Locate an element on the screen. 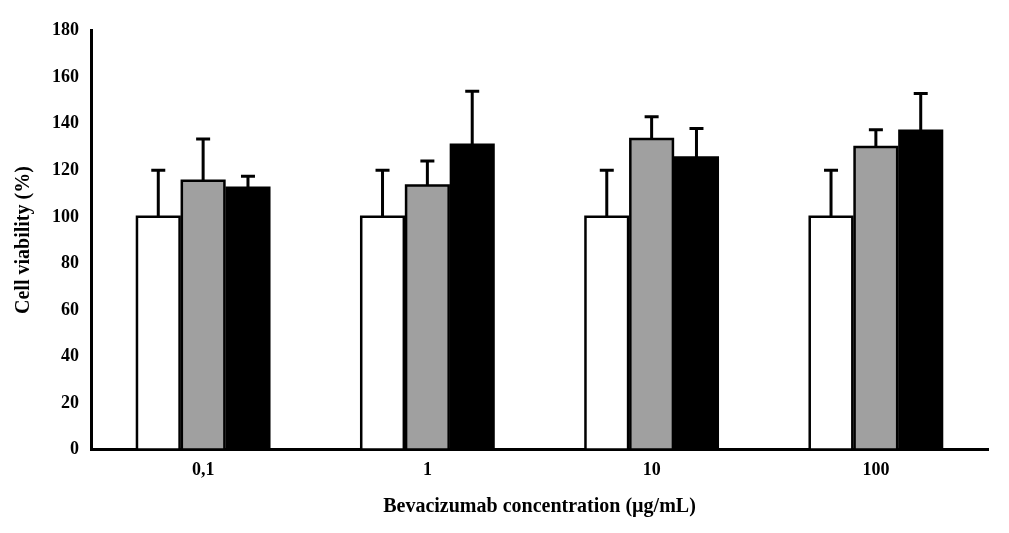  y-tick-label: 60 is located at coordinates (70, 308).